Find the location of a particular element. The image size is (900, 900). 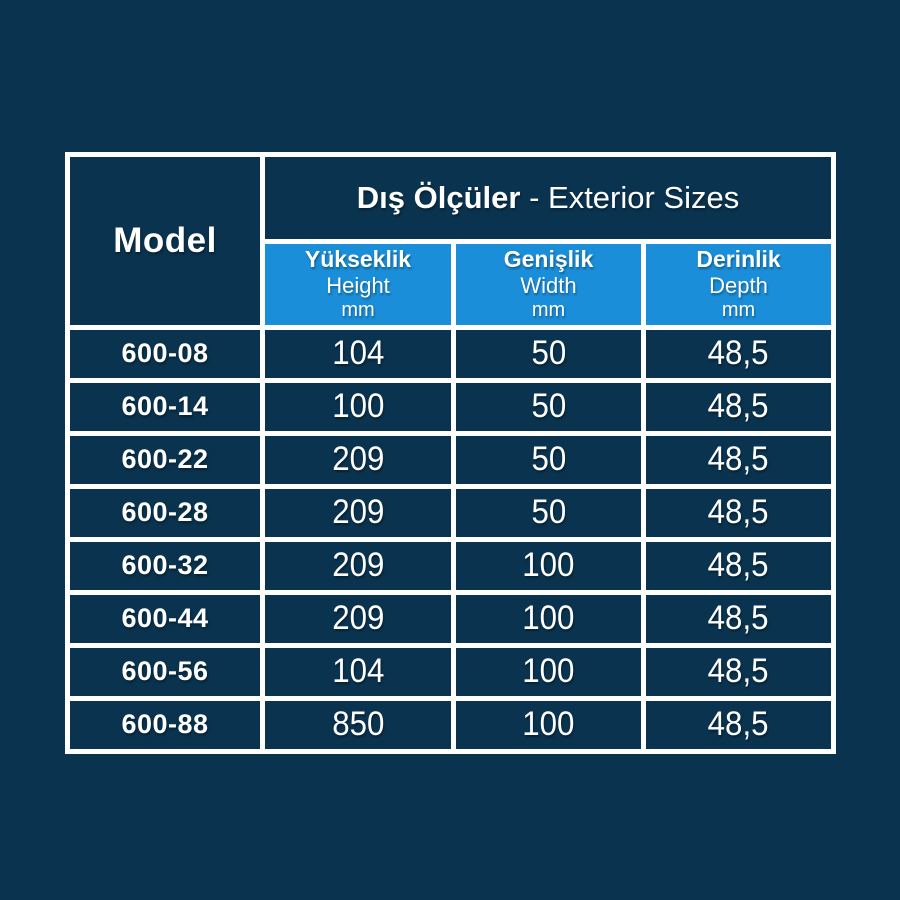

table-row: 600-88 850 100 48,5 is located at coordinates (451, 724).